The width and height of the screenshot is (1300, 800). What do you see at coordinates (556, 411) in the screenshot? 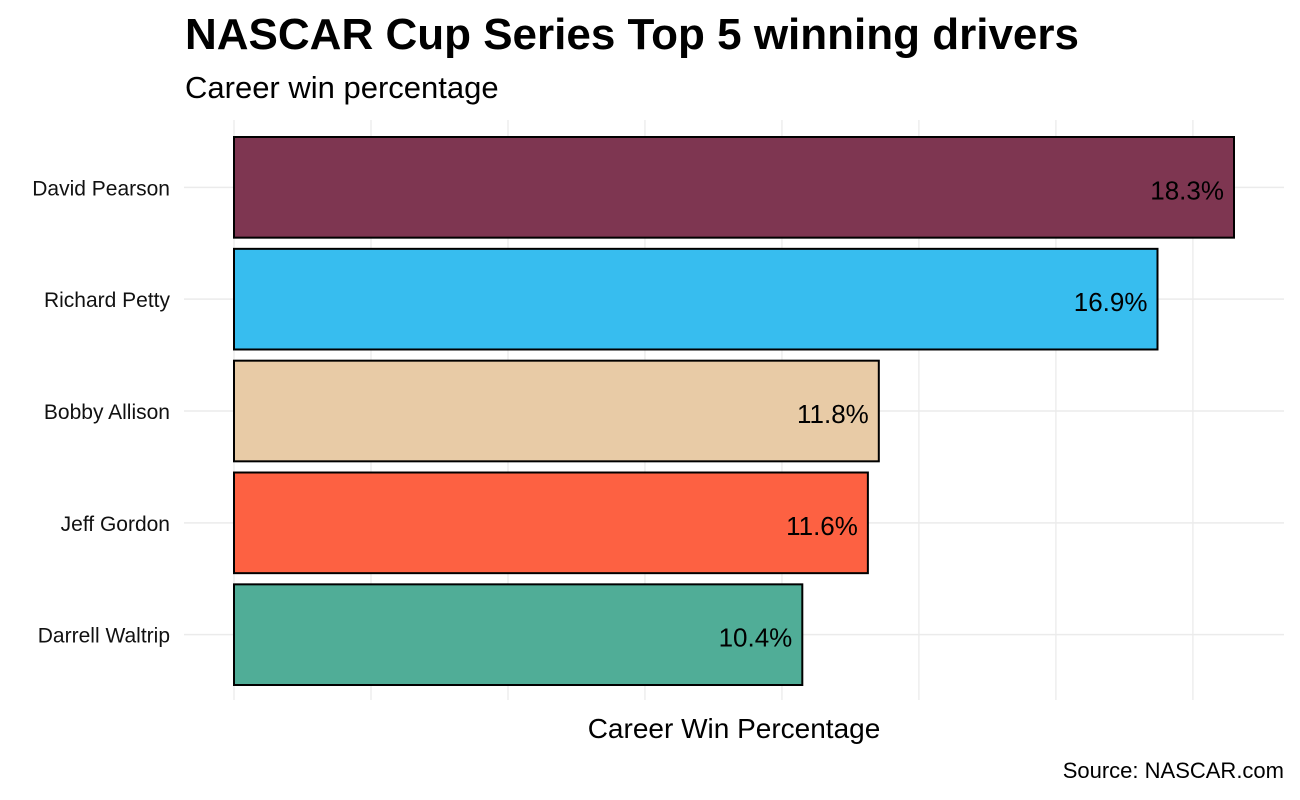
I see `bar-bobby-allison` at bounding box center [556, 411].